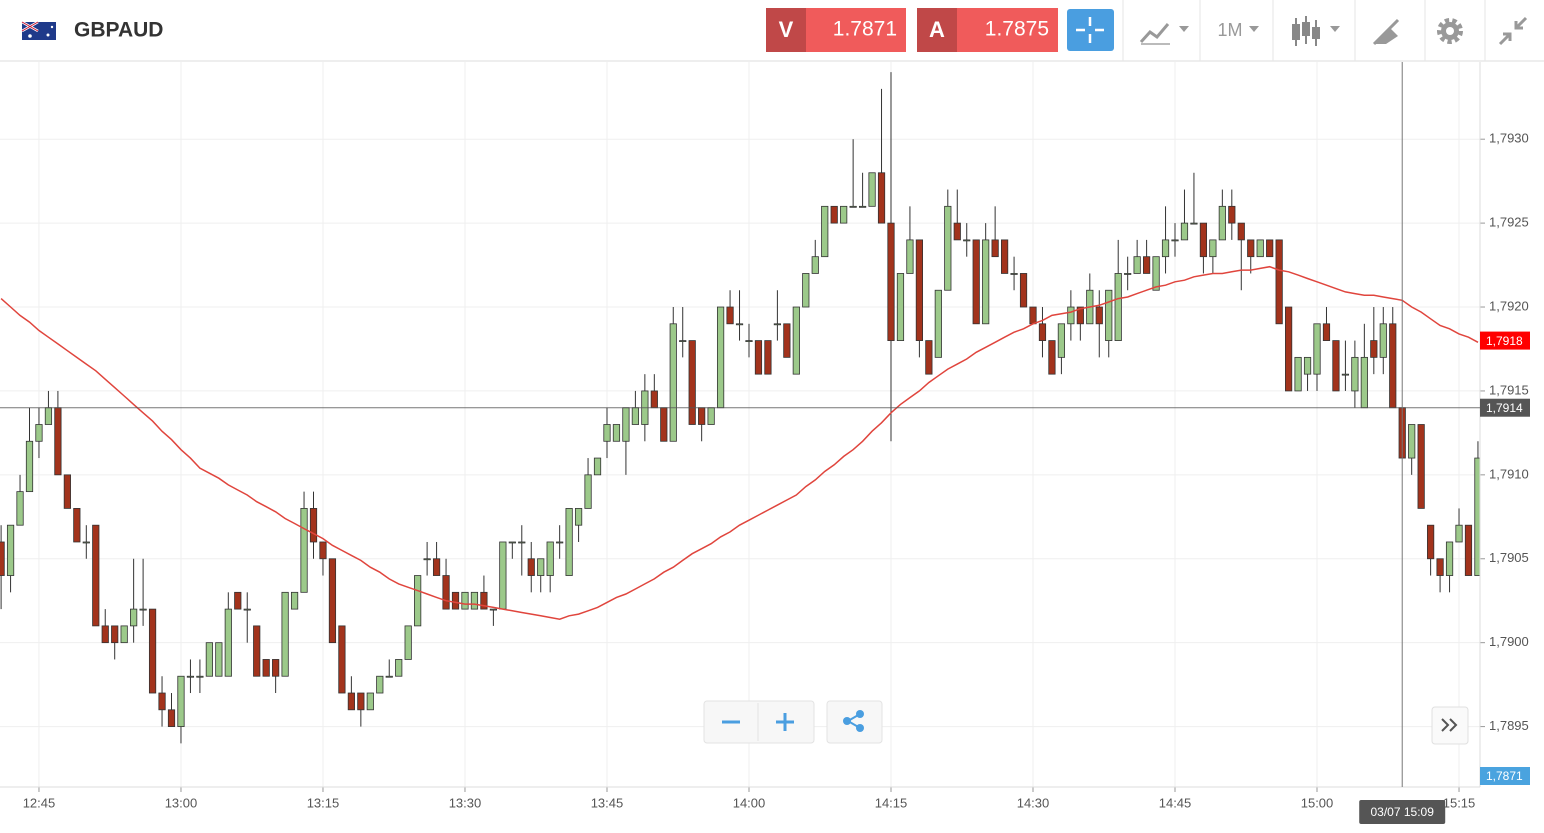 This screenshot has width=1544, height=833. I want to click on sell-button: V 1.7871, so click(836, 30).